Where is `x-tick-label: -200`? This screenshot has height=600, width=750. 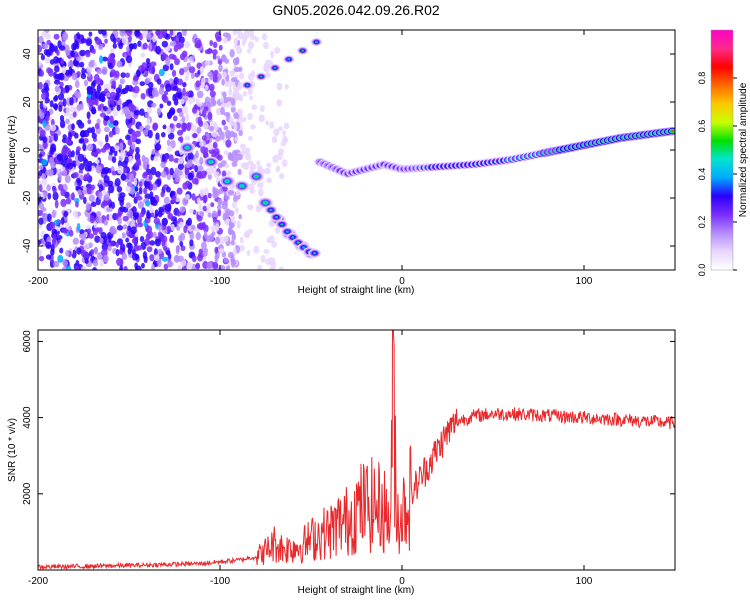 x-tick-label: -200 is located at coordinates (38, 281).